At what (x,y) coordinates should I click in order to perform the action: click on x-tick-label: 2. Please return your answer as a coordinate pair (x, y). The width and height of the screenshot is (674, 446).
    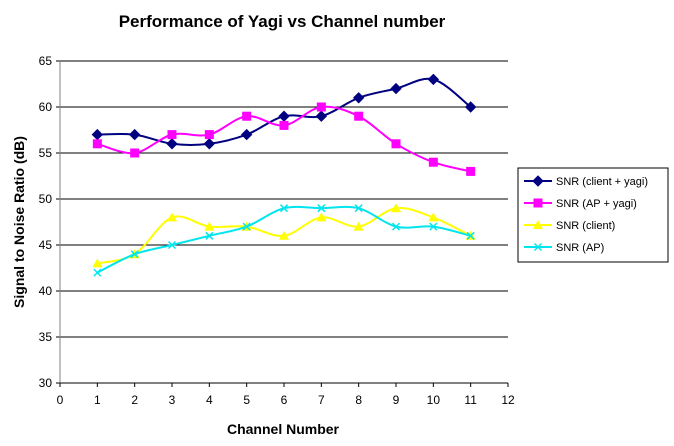
    Looking at the image, I should click on (134, 400).